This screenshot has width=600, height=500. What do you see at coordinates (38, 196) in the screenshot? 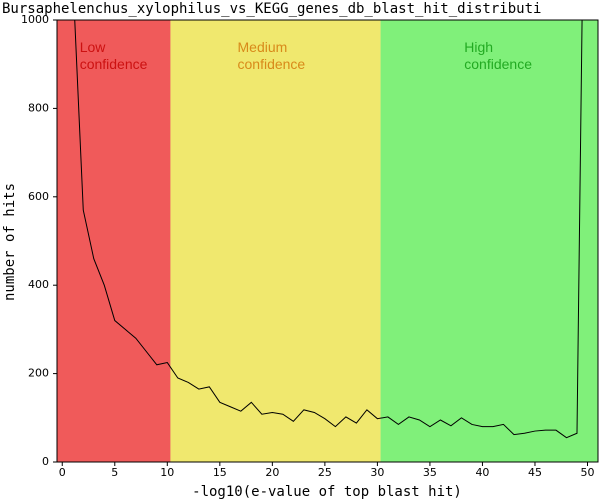
I see `y-tick-label: 600` at bounding box center [38, 196].